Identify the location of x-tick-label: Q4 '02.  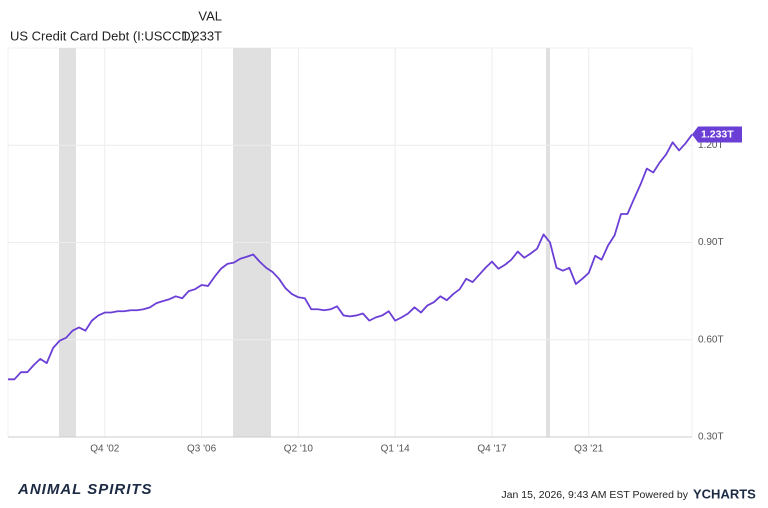
(105, 449).